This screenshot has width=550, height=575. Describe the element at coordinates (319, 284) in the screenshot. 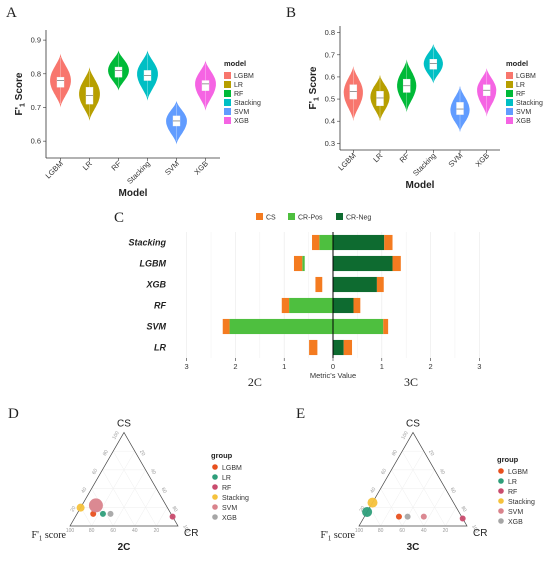

I see `bar-left-cs-xgb` at that location.